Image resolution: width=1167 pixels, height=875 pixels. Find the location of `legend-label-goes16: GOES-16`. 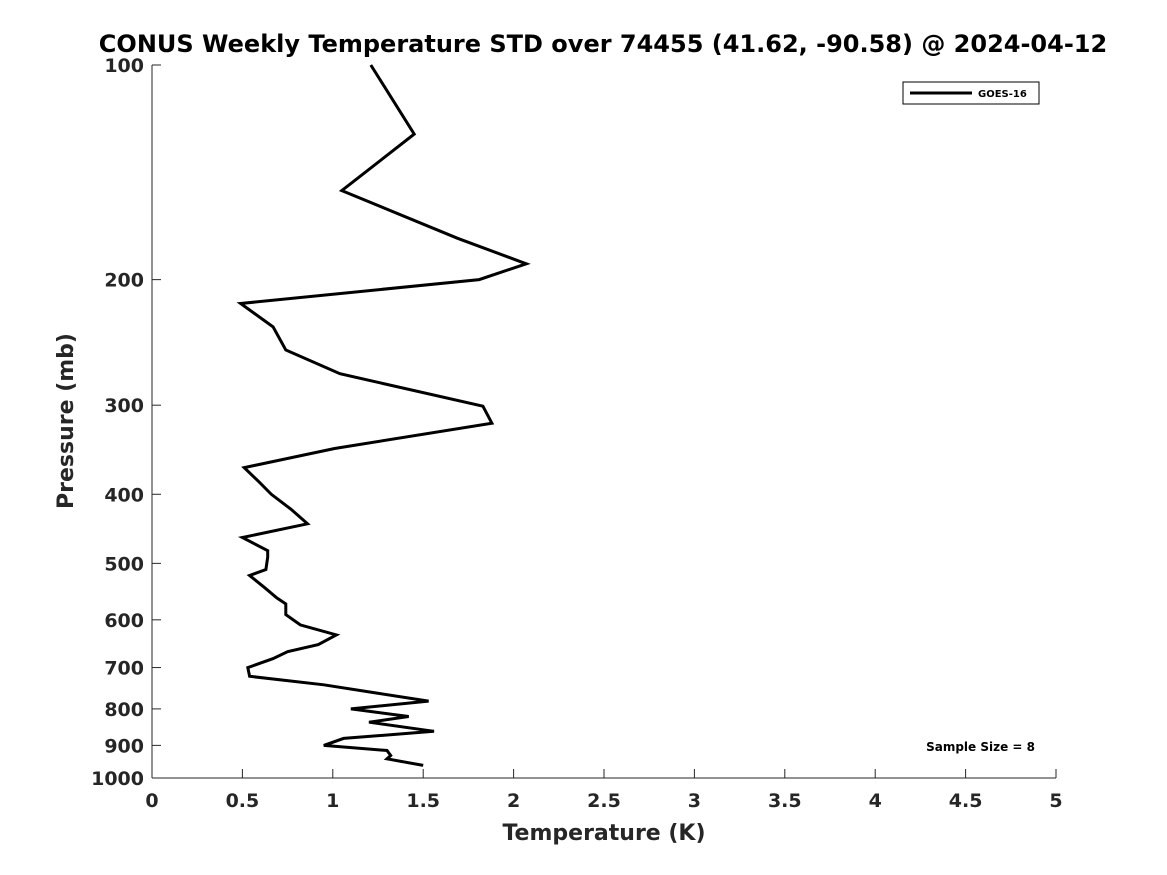

legend-label-goes16: GOES-16 is located at coordinates (1002, 94).